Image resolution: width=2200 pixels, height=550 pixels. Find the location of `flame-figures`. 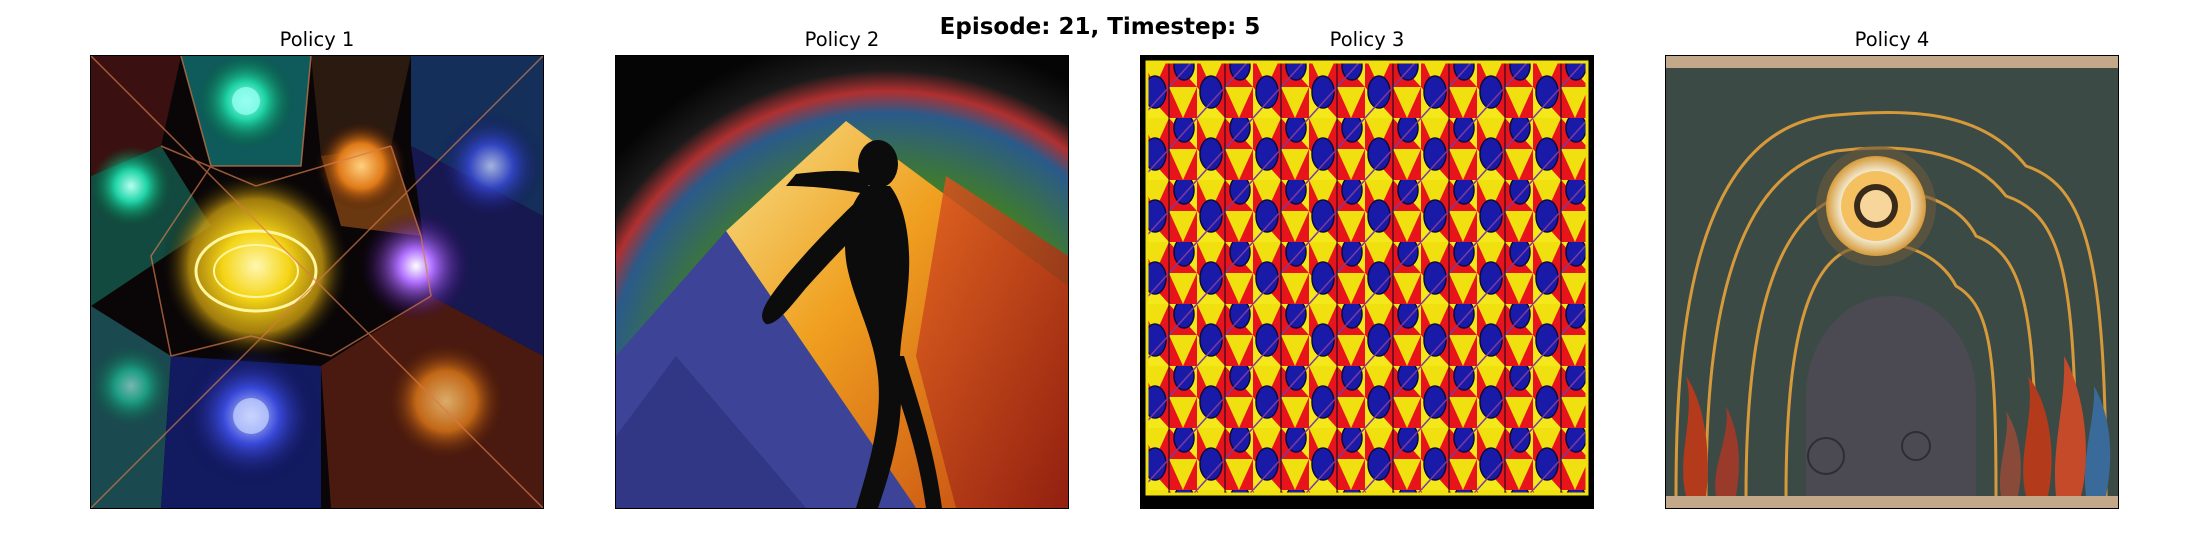

flame-figures is located at coordinates (1897, 426).